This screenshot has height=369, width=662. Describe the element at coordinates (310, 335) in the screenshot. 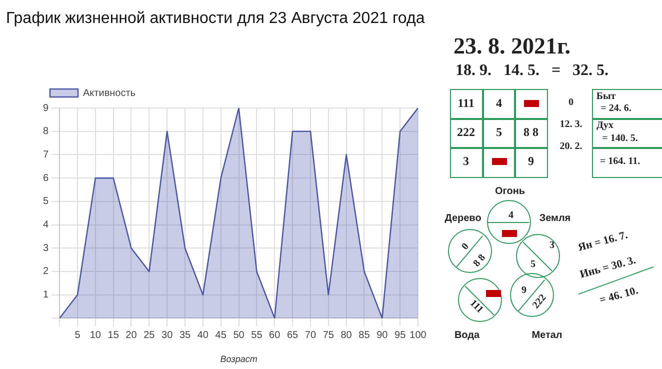

I see `x-tick-label: 70` at that location.